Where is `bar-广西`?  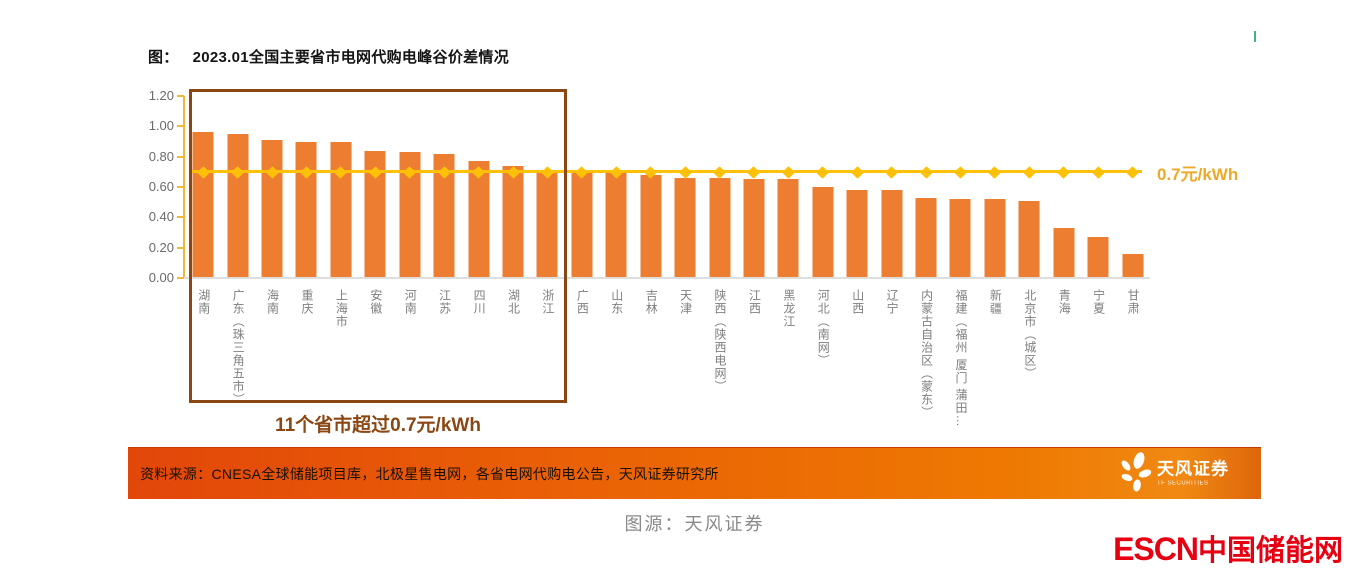
bar-广西 is located at coordinates (582, 224).